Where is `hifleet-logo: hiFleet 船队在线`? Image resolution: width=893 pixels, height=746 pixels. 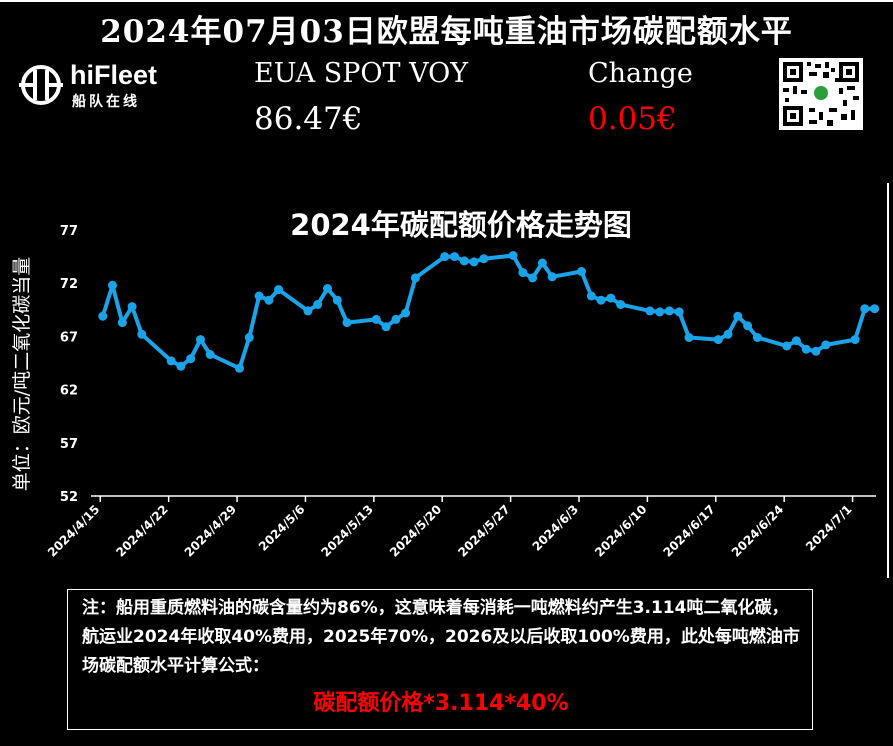
hifleet-logo: hiFleet 船队在线 is located at coordinates (93, 85).